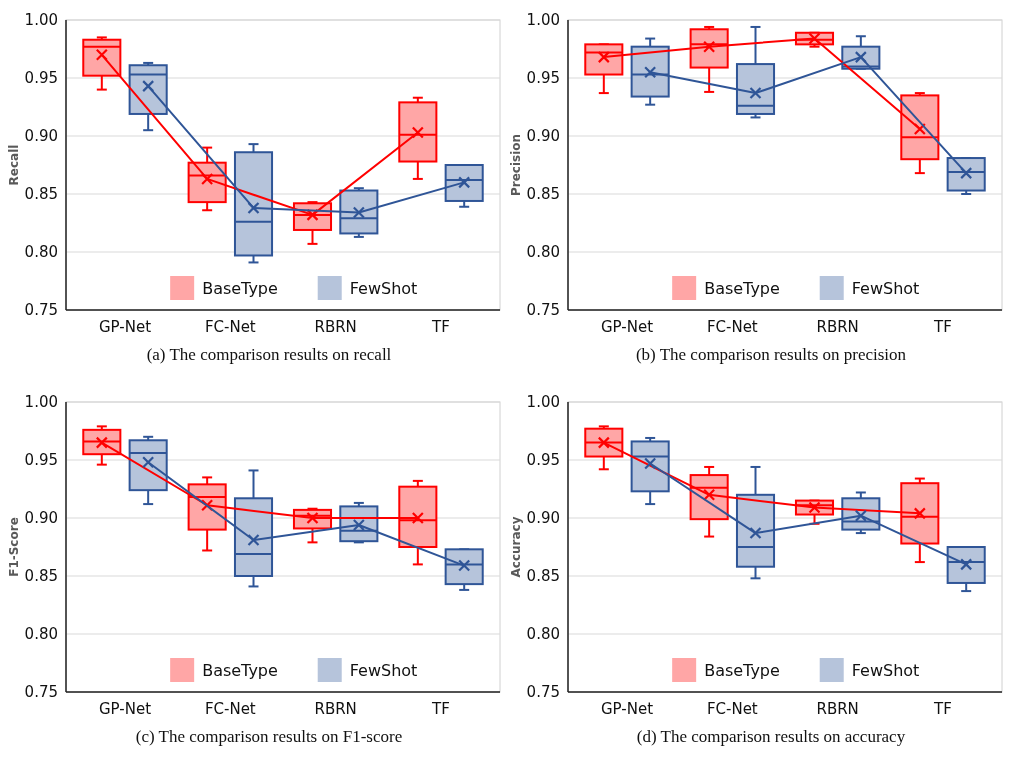 The width and height of the screenshot is (1023, 781). I want to click on y-axis-title: Precision, so click(516, 165).